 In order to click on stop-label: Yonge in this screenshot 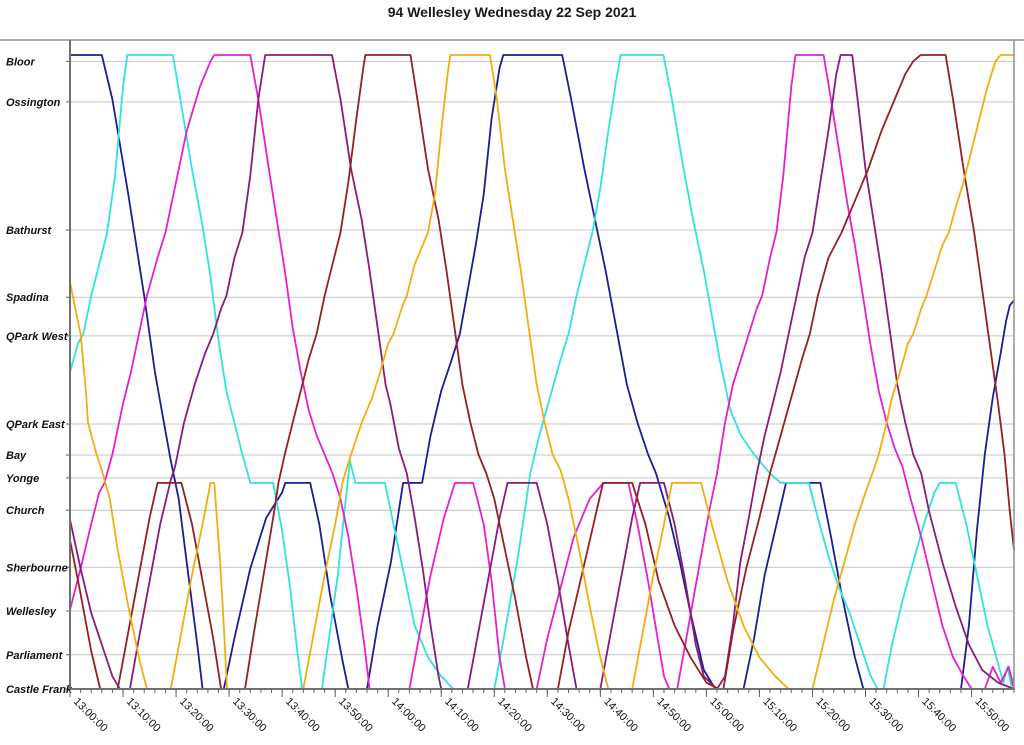, I will do `click(22, 479)`.